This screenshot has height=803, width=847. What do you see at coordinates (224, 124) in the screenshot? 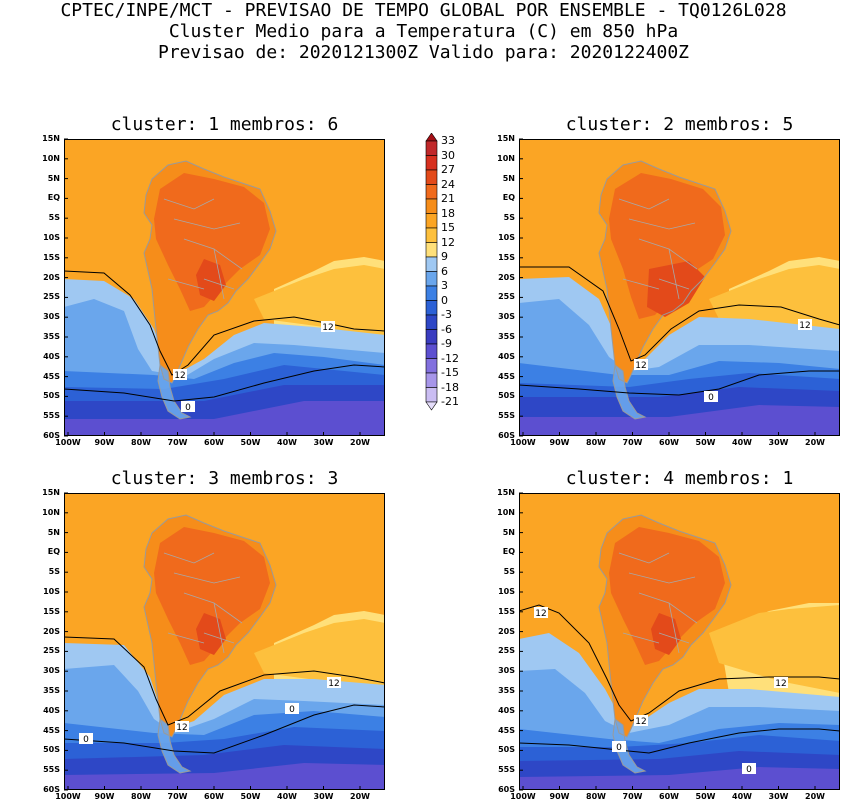
I see `panel-1-title: cluster: 1 membros: 6` at bounding box center [224, 124].